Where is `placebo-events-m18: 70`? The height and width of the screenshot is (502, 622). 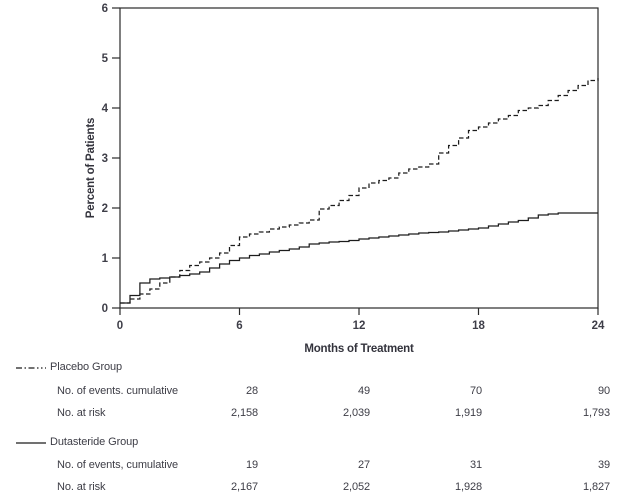
placebo-events-m18: 70 is located at coordinates (475, 391).